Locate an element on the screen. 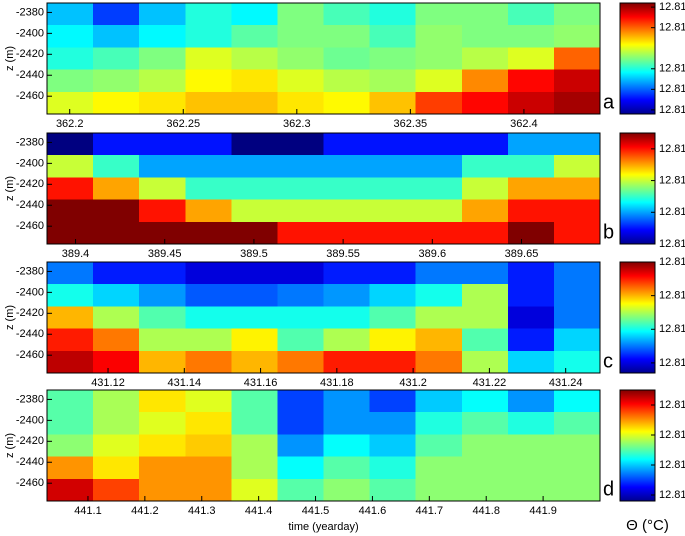 The width and height of the screenshot is (685, 536). colorbar is located at coordinates (637, 188).